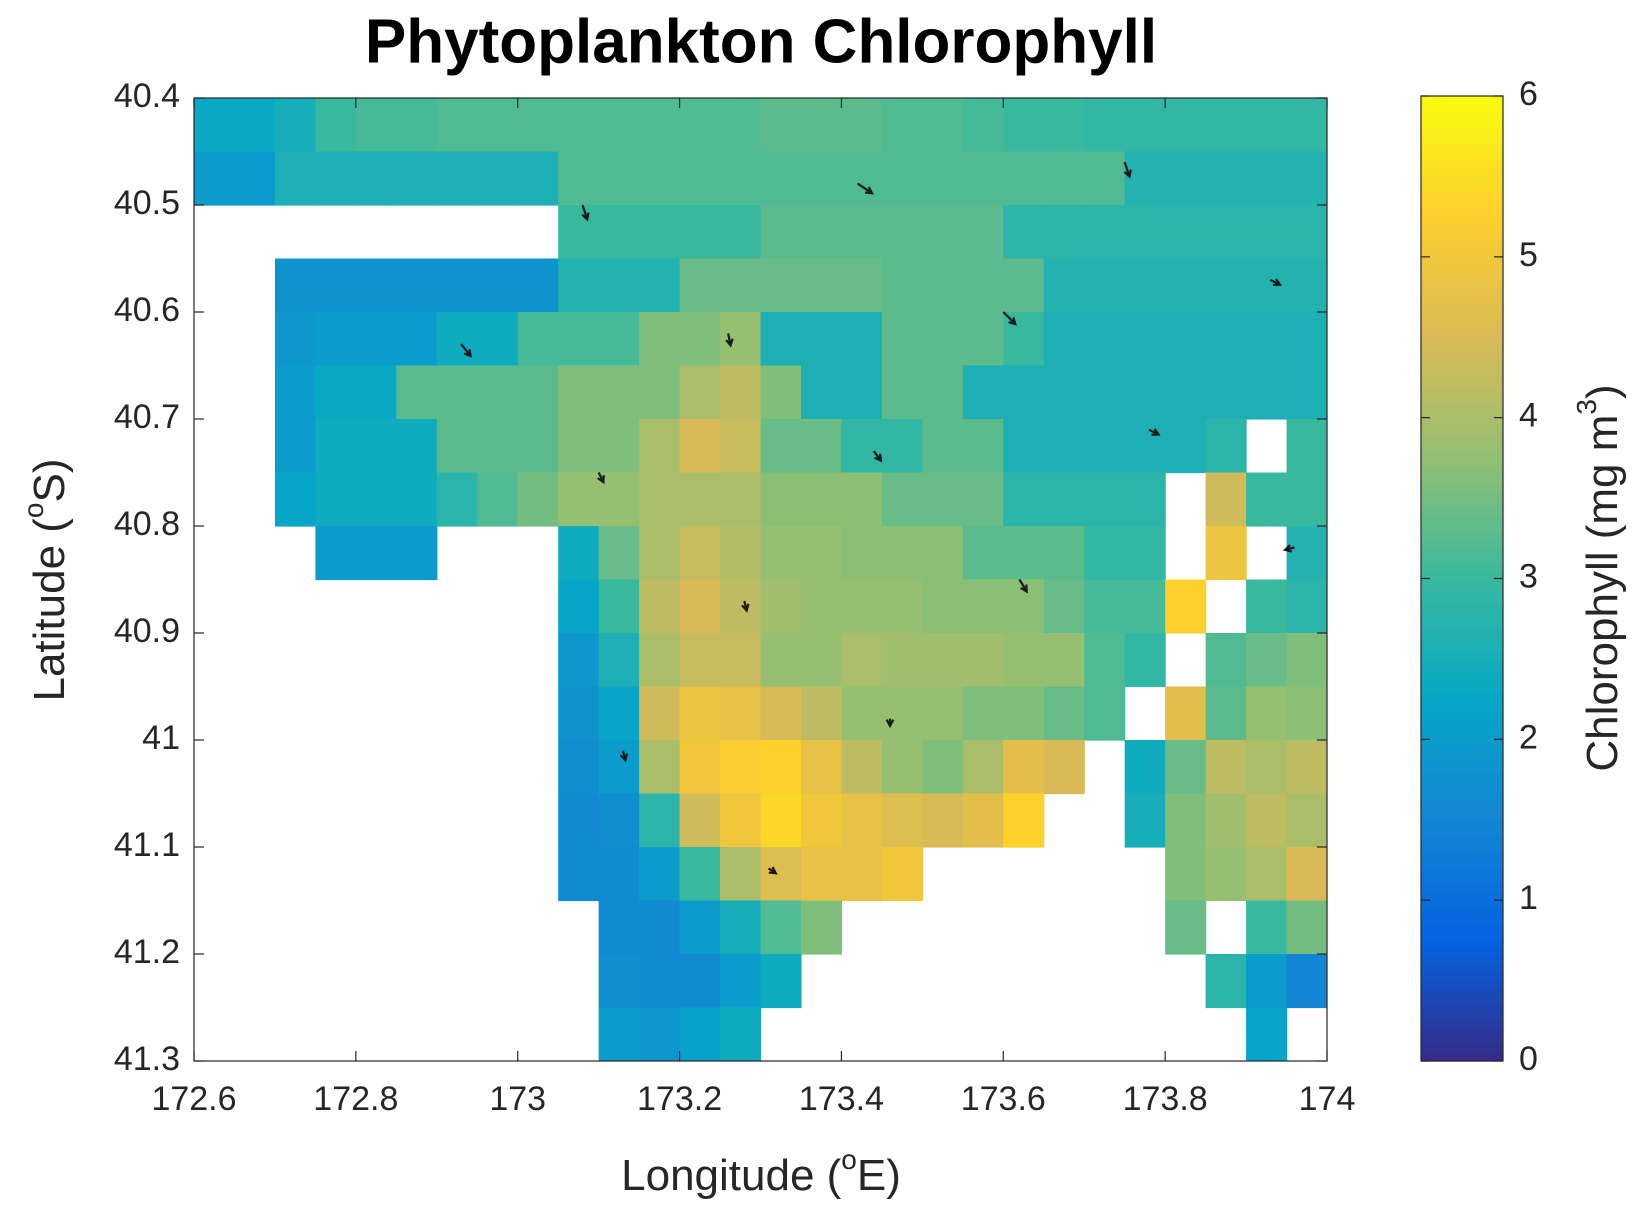  I want to click on x-label-sup: o, so click(849, 1159).